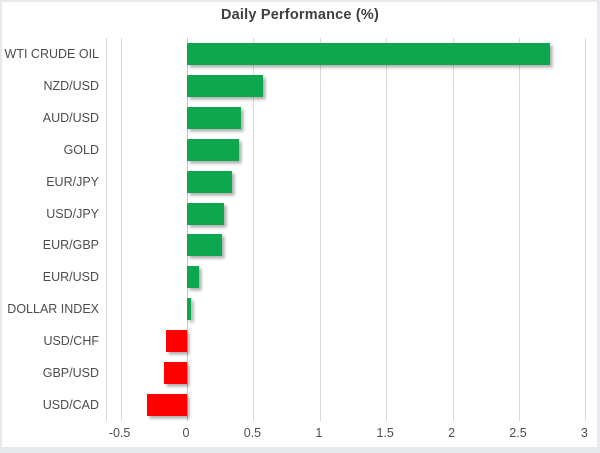  What do you see at coordinates (213, 149) in the screenshot?
I see `bar-gold` at bounding box center [213, 149].